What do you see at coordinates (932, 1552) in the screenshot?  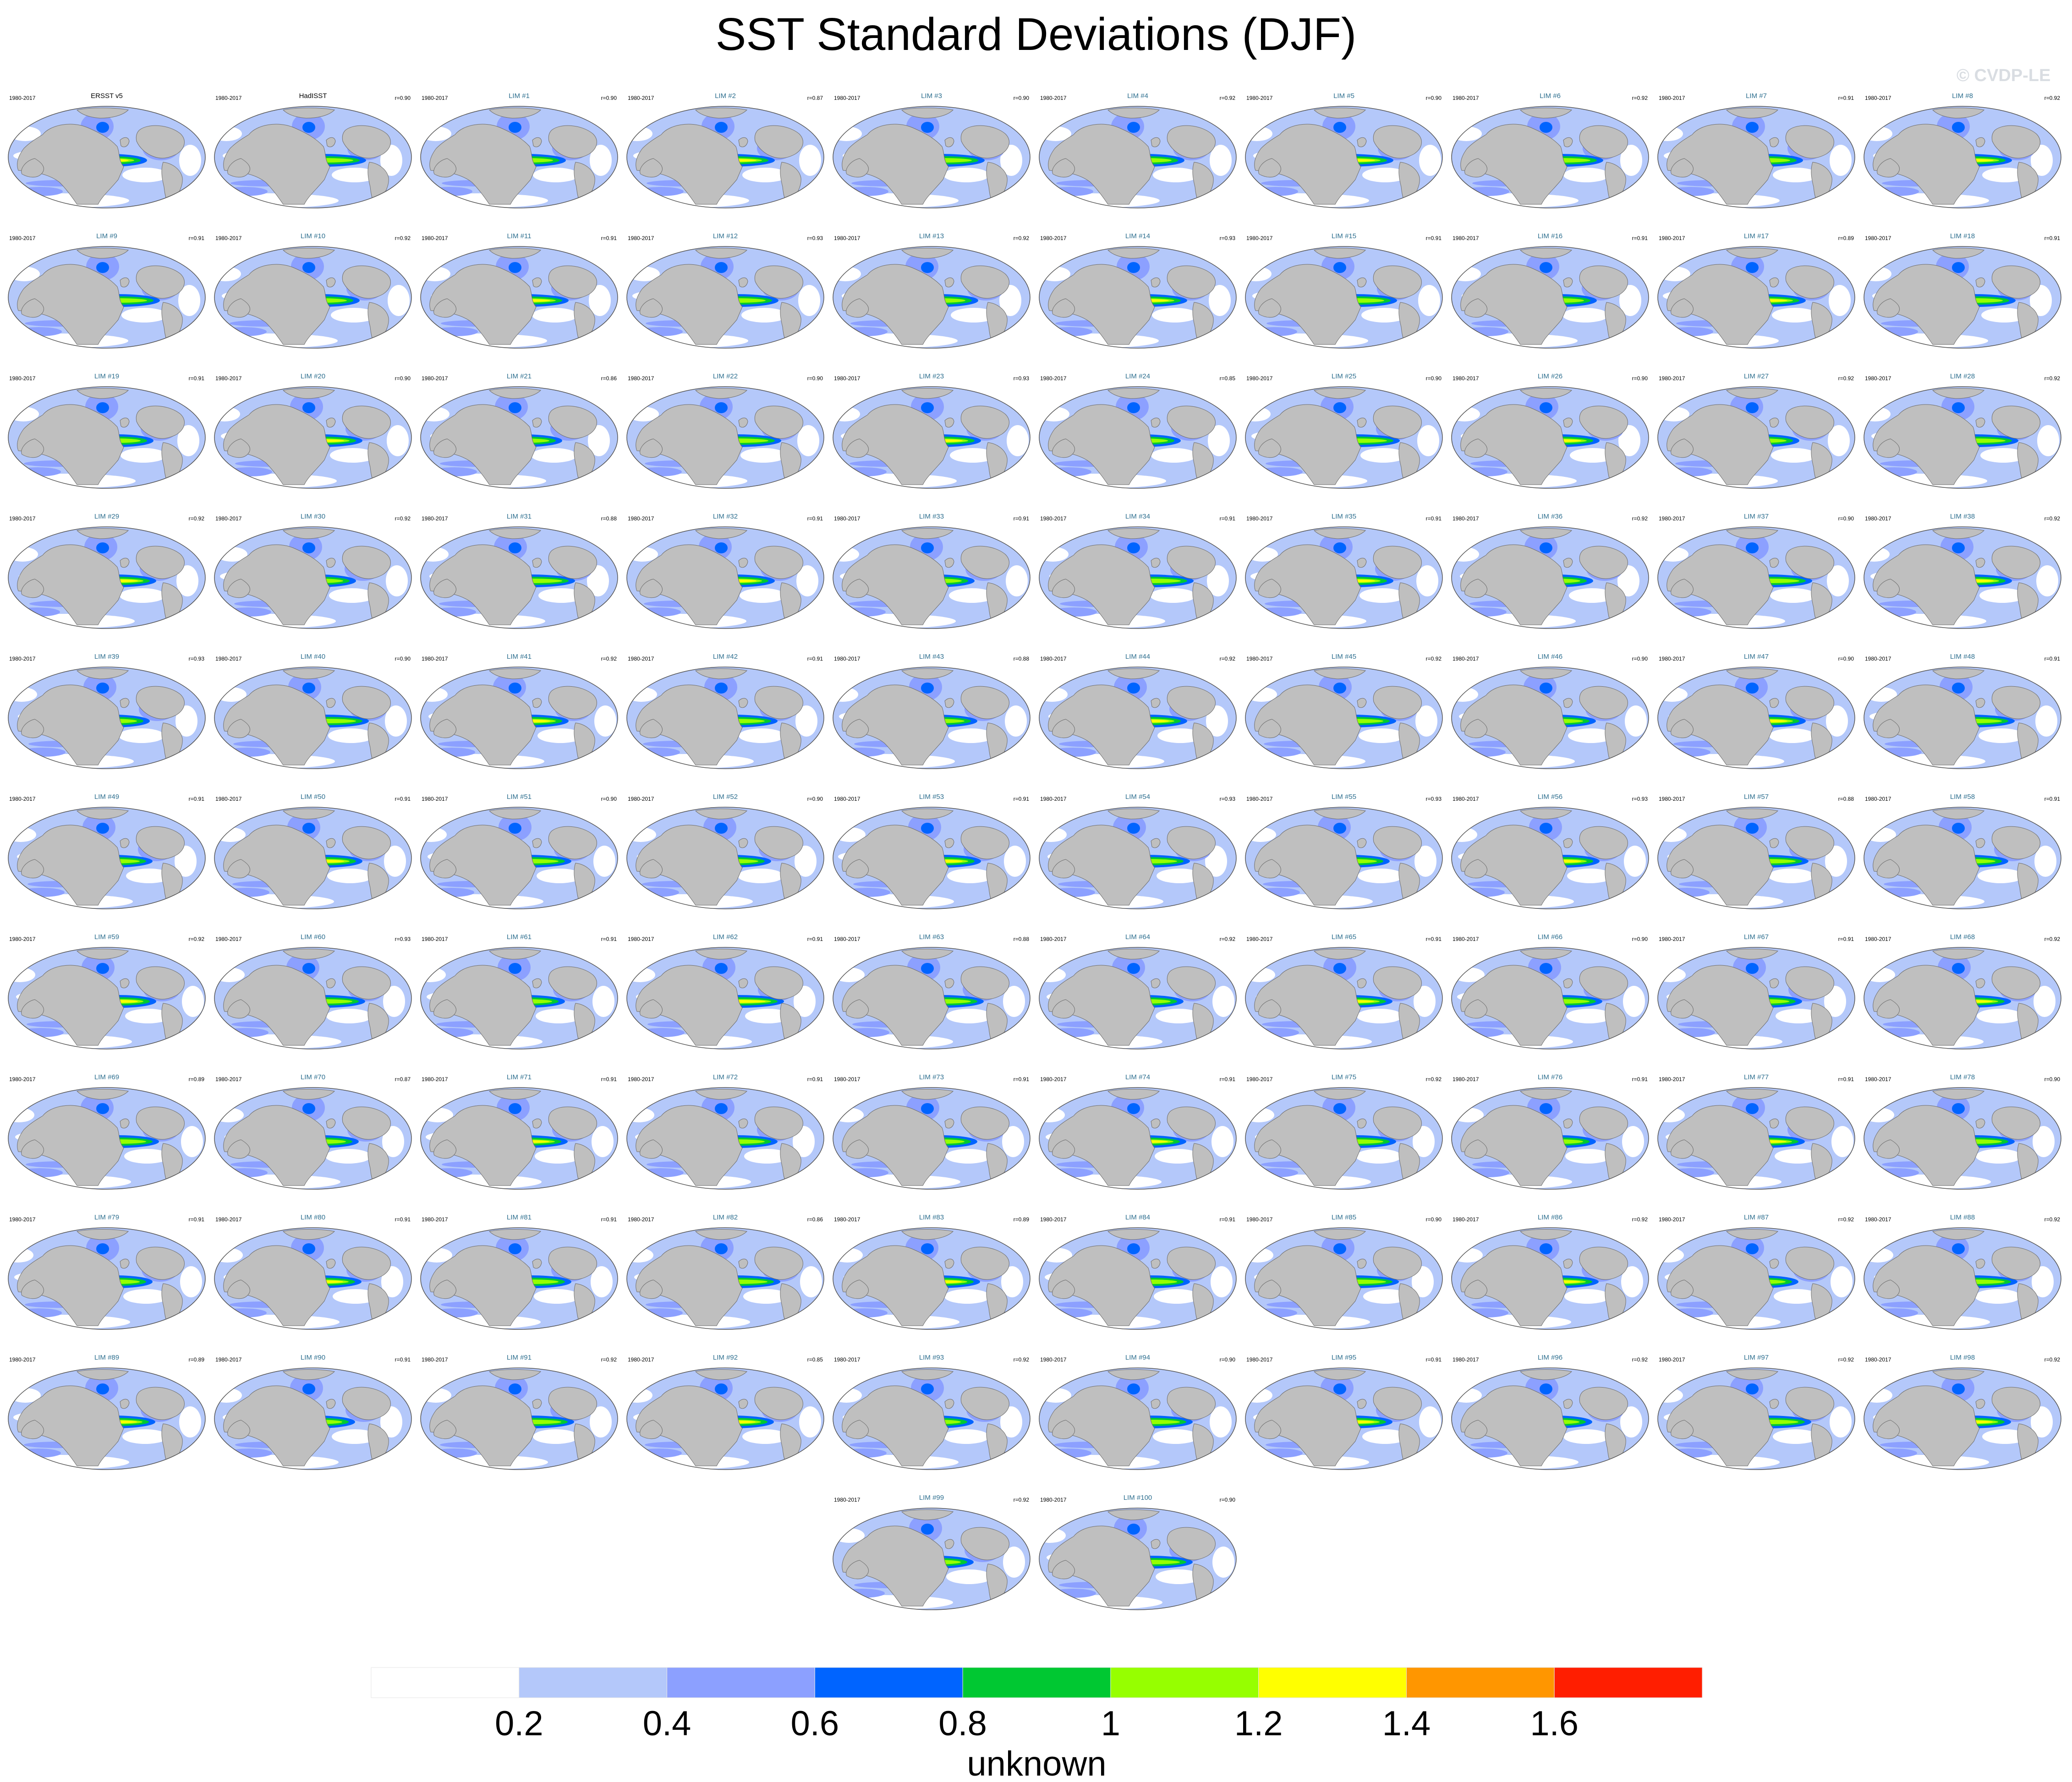 I see `map-panel: 1980-2017 LIM #99 r=0.92` at bounding box center [932, 1552].